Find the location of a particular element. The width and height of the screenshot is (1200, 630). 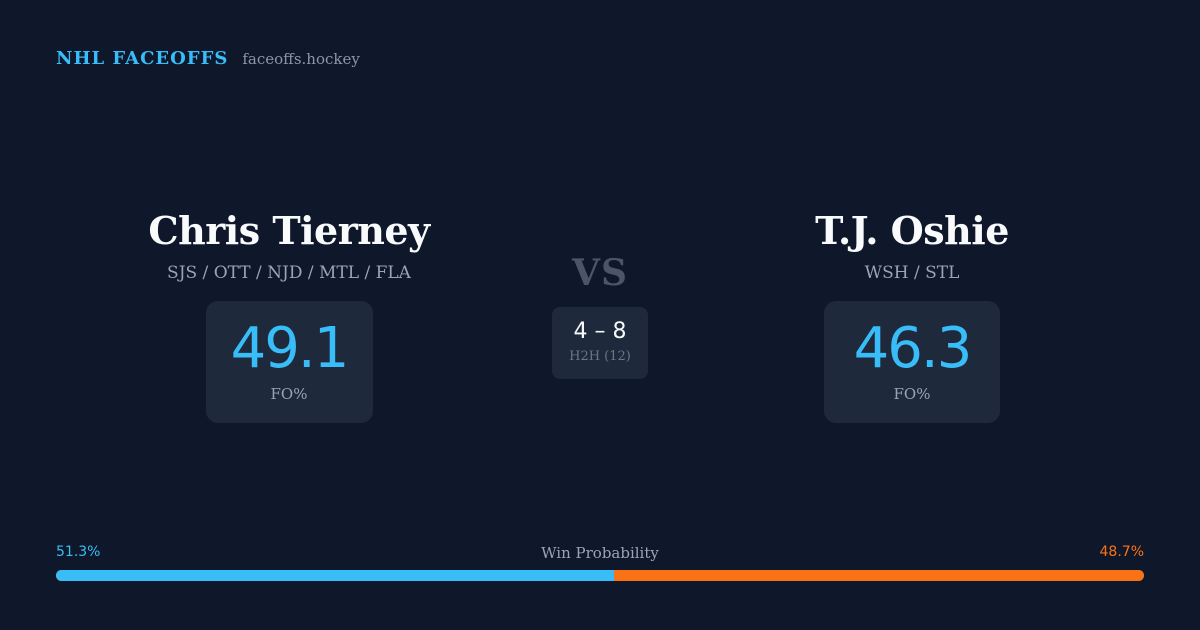

player-left-stat-card: 49.1 FO% is located at coordinates (289, 362).